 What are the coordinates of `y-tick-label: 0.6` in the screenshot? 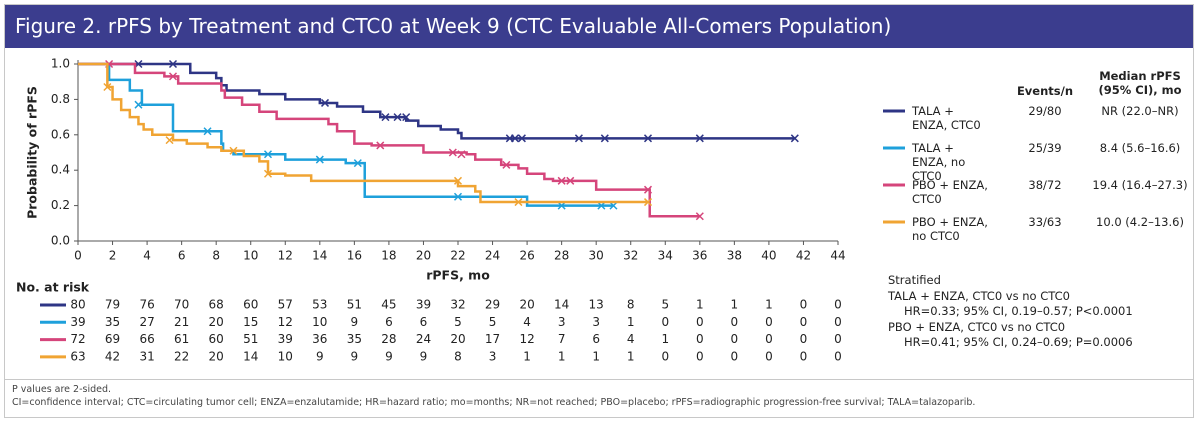 It's located at (60, 134).